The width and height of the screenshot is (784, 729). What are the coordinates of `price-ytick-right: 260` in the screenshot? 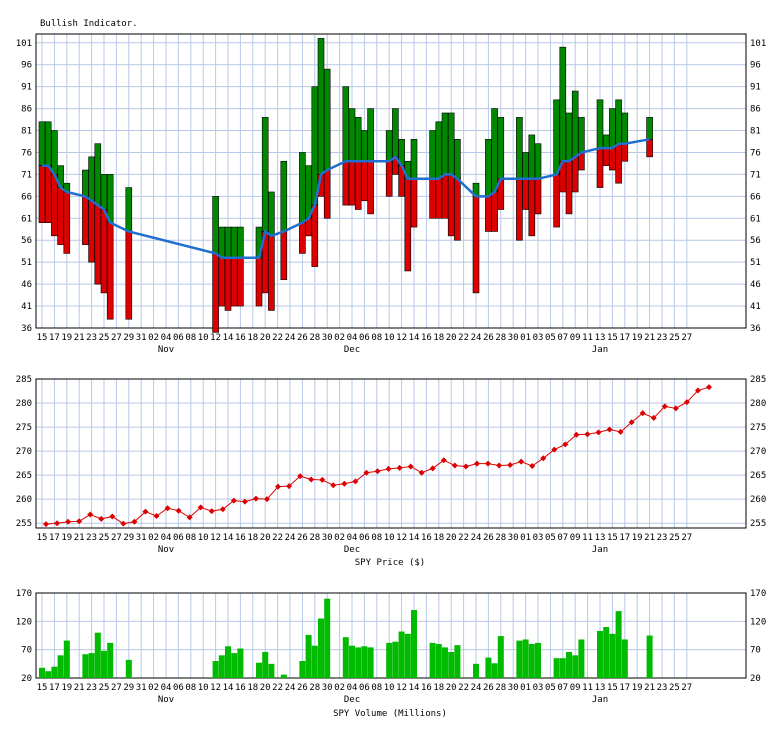 It's located at (758, 500).